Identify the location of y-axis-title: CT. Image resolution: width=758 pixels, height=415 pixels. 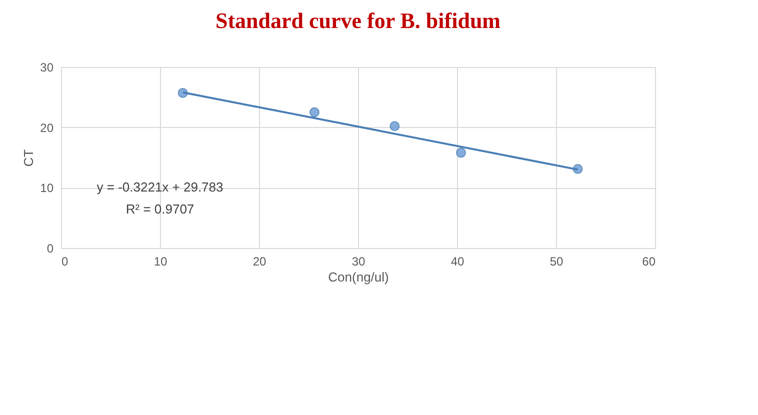
(28, 158).